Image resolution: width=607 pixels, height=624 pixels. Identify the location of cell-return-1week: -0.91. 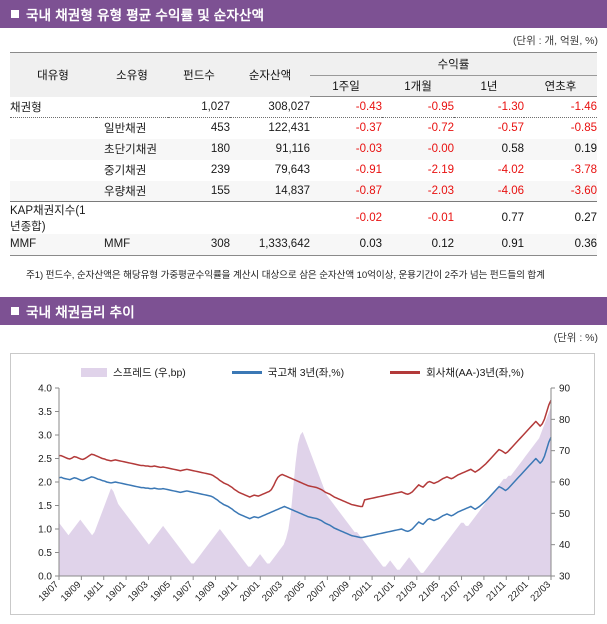
(368, 170).